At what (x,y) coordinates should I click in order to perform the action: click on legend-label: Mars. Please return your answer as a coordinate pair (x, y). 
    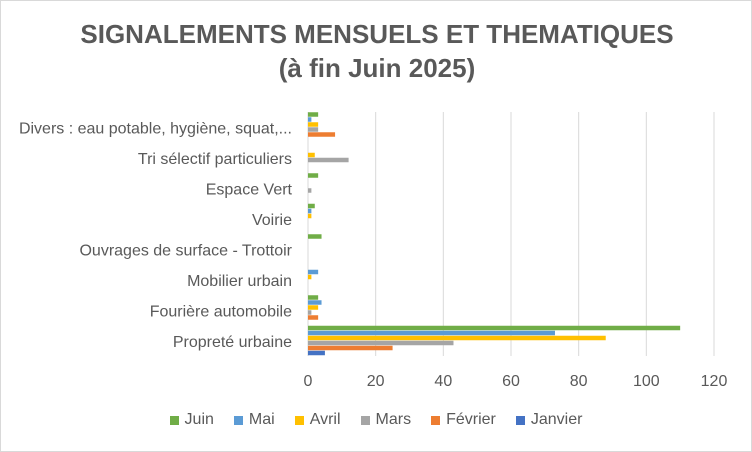
    Looking at the image, I should click on (393, 419).